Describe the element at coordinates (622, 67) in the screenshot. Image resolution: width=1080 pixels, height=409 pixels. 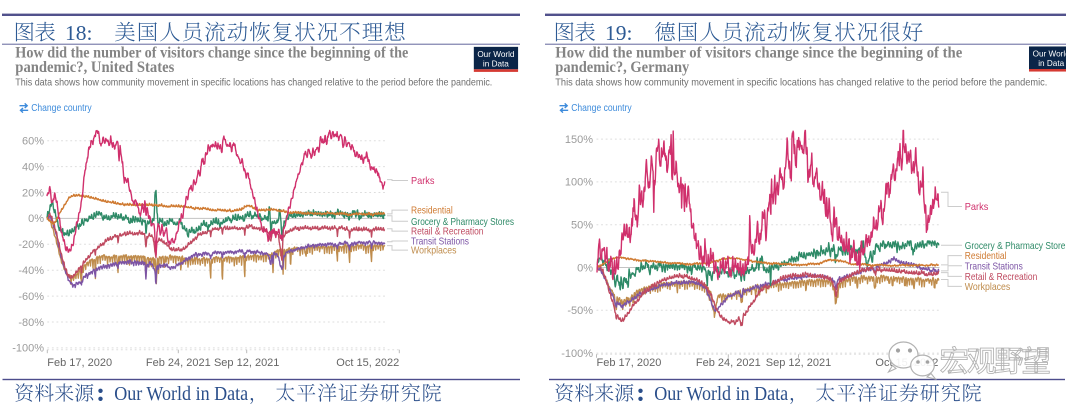
I see `svg-text: pandemic?, Germany` at that location.